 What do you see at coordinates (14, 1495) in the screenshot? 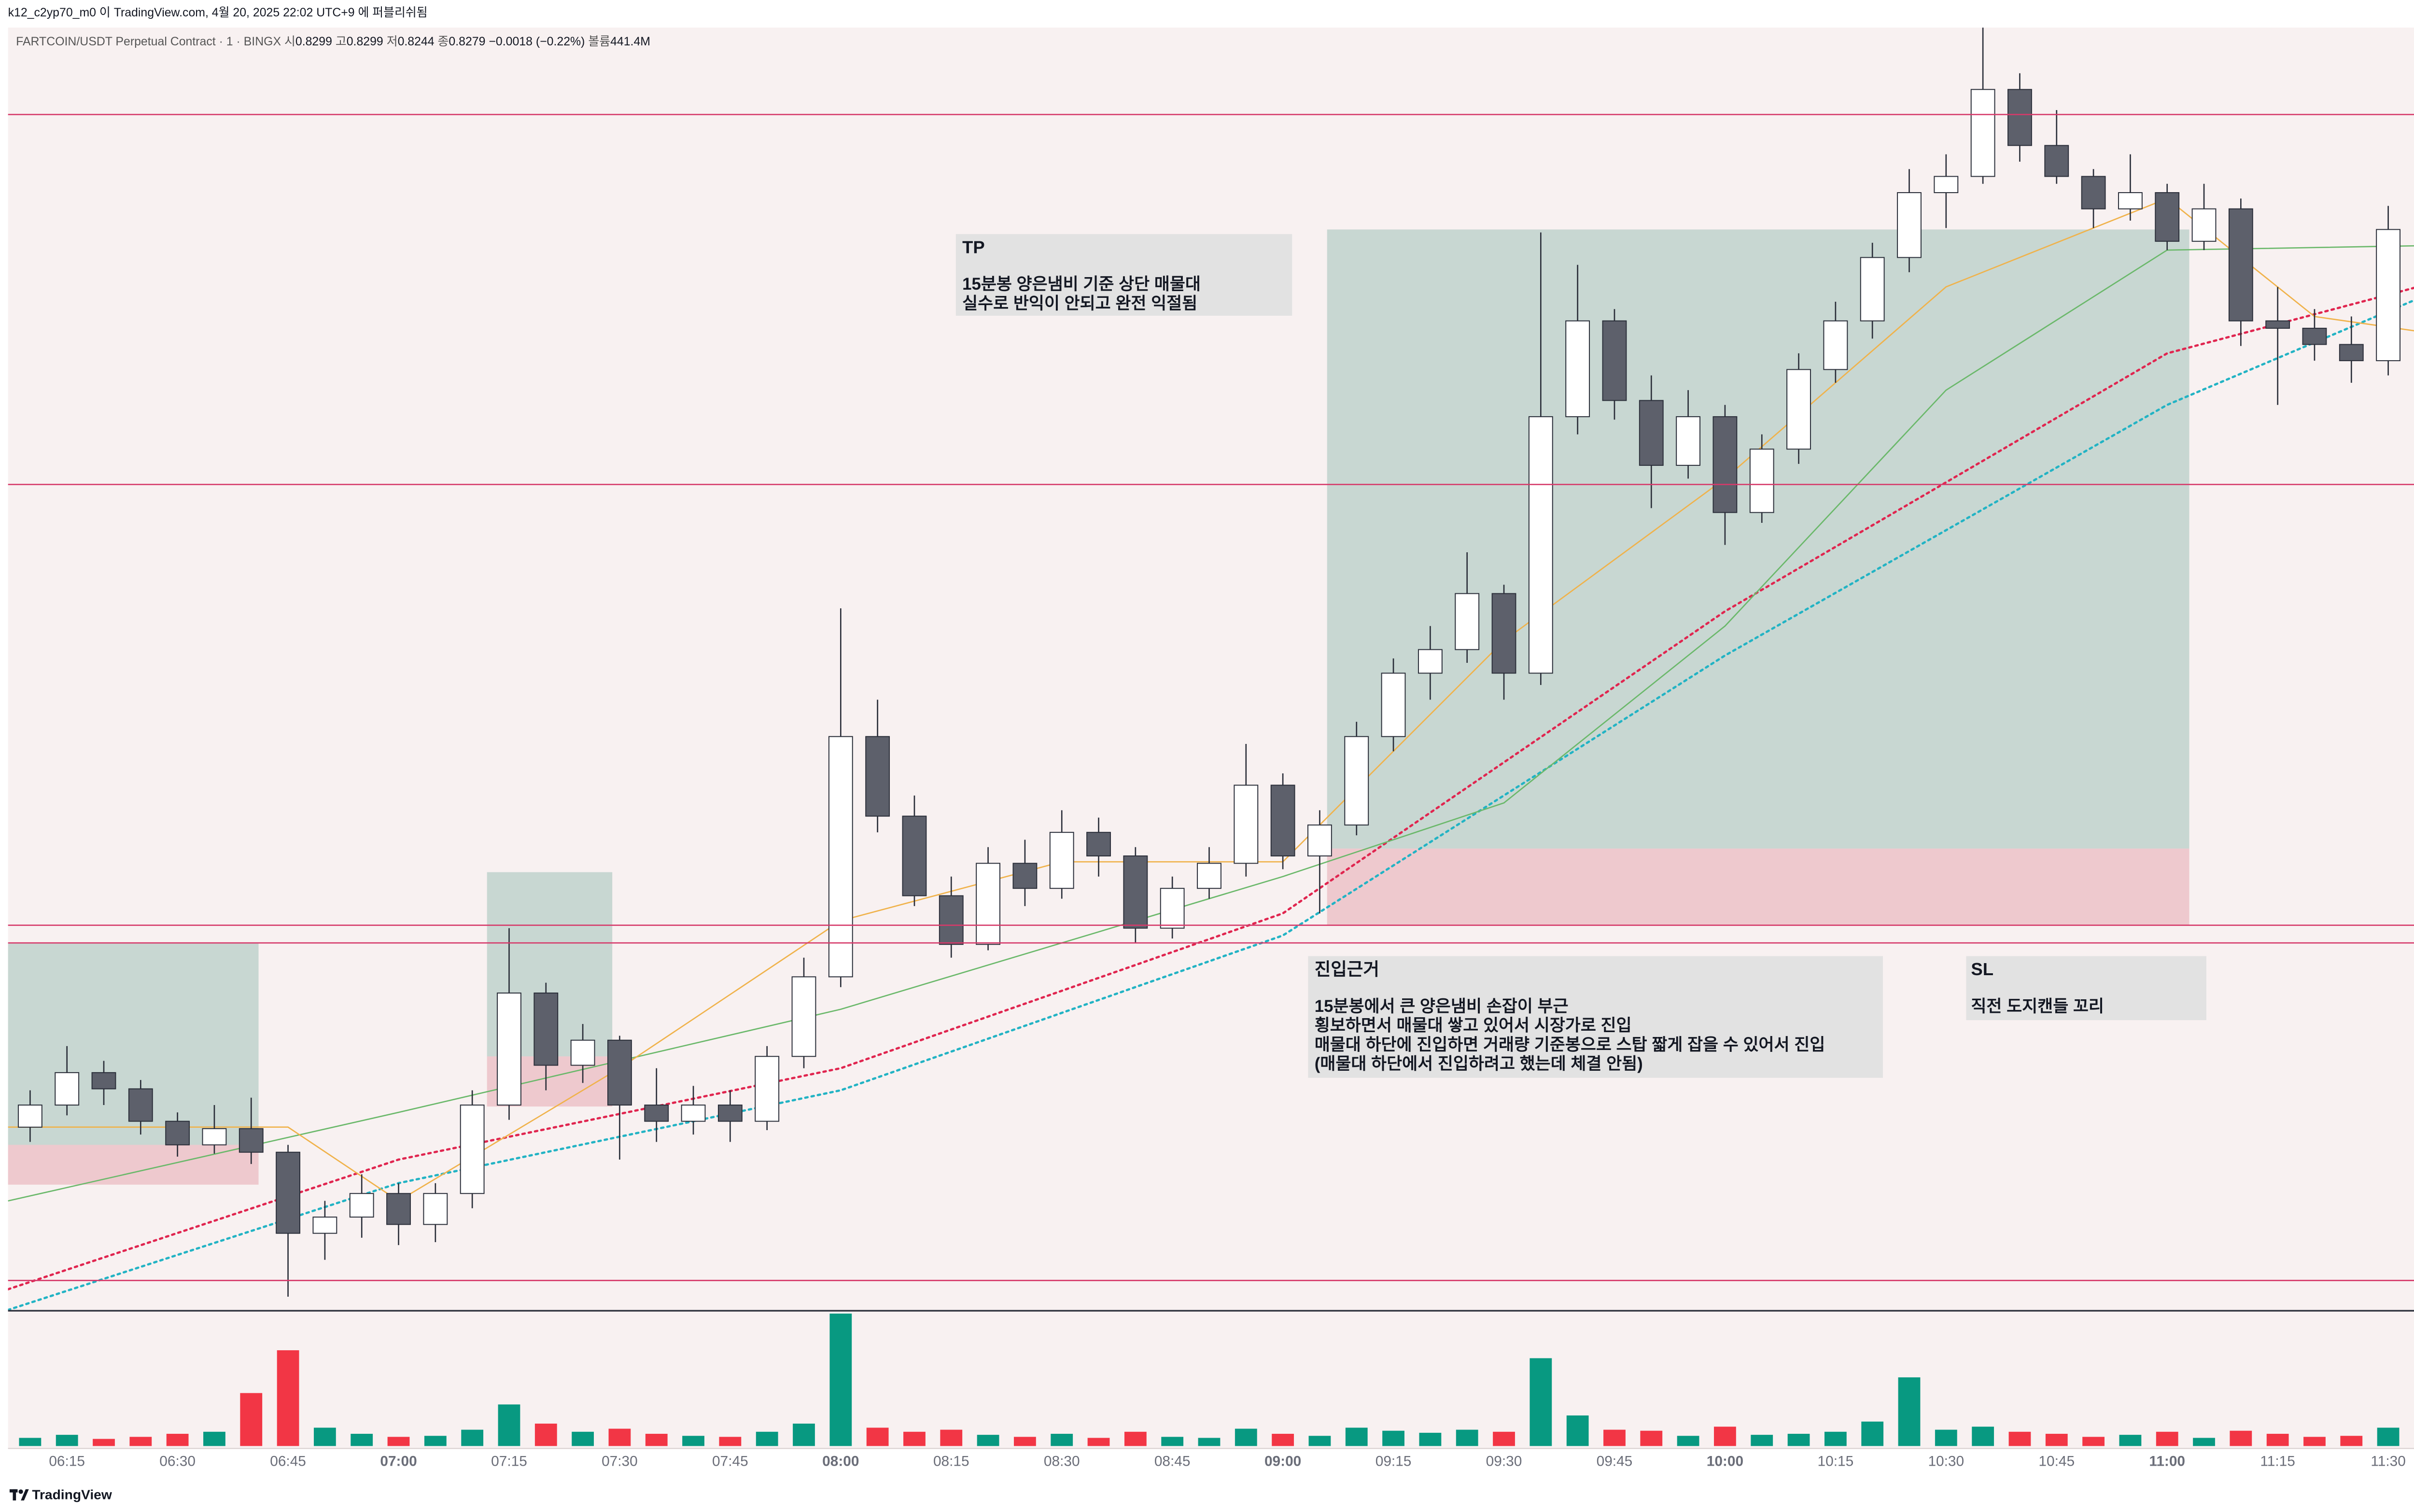
I see `logo-part` at bounding box center [14, 1495].